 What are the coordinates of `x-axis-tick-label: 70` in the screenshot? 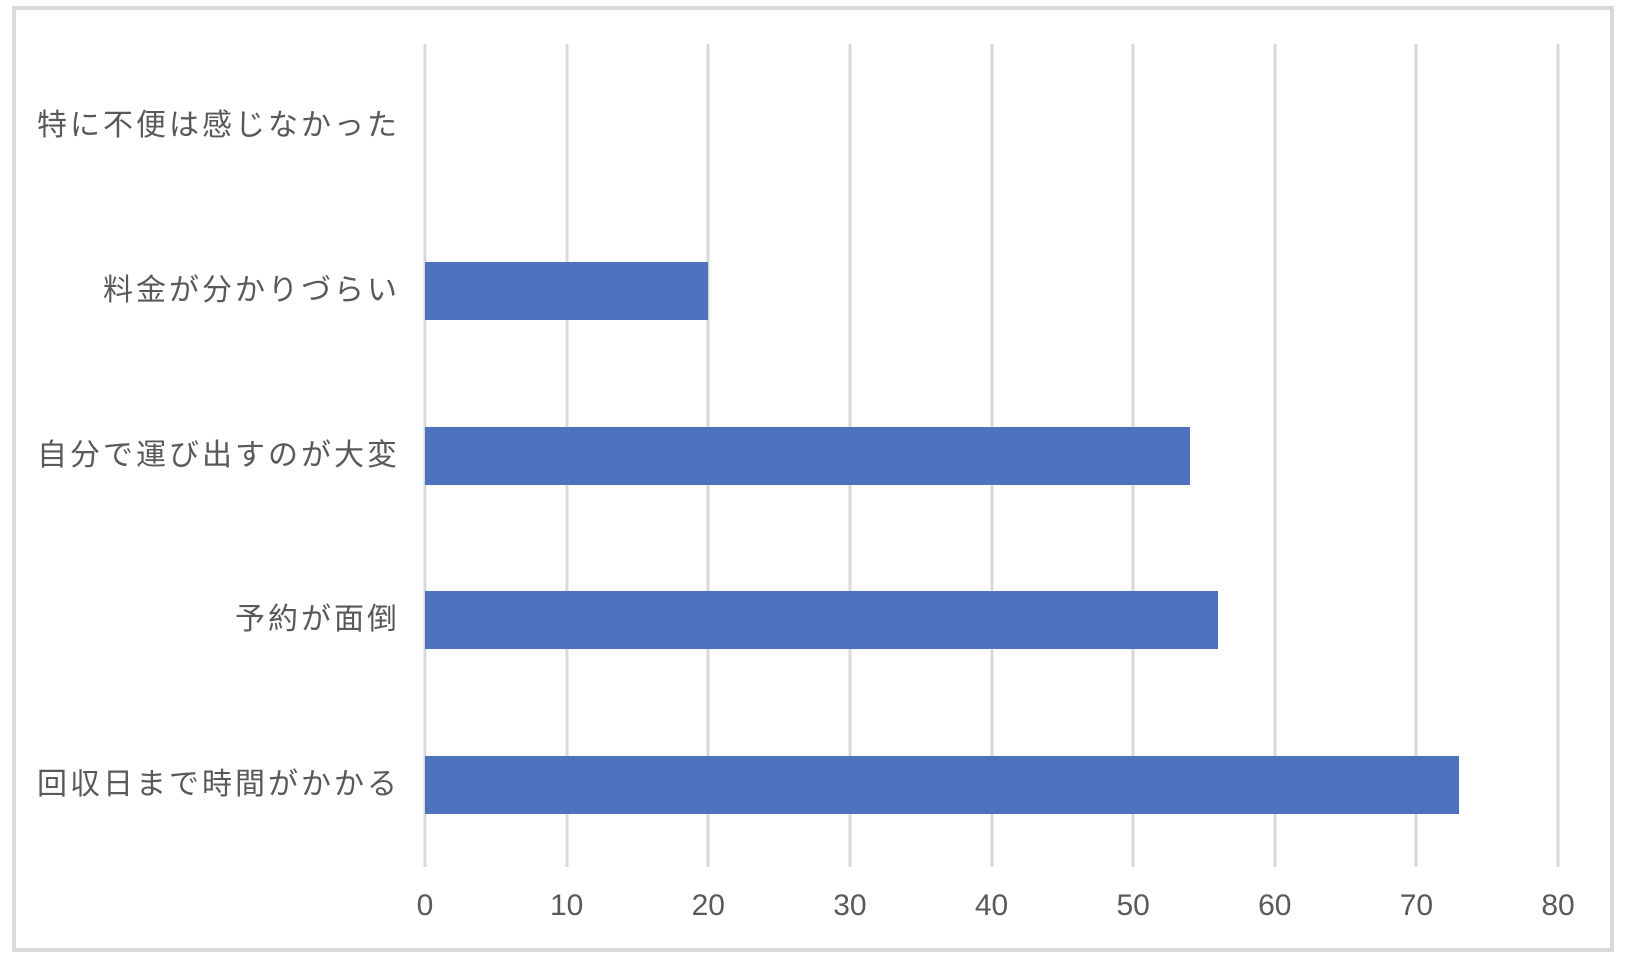 It's located at (1416, 905).